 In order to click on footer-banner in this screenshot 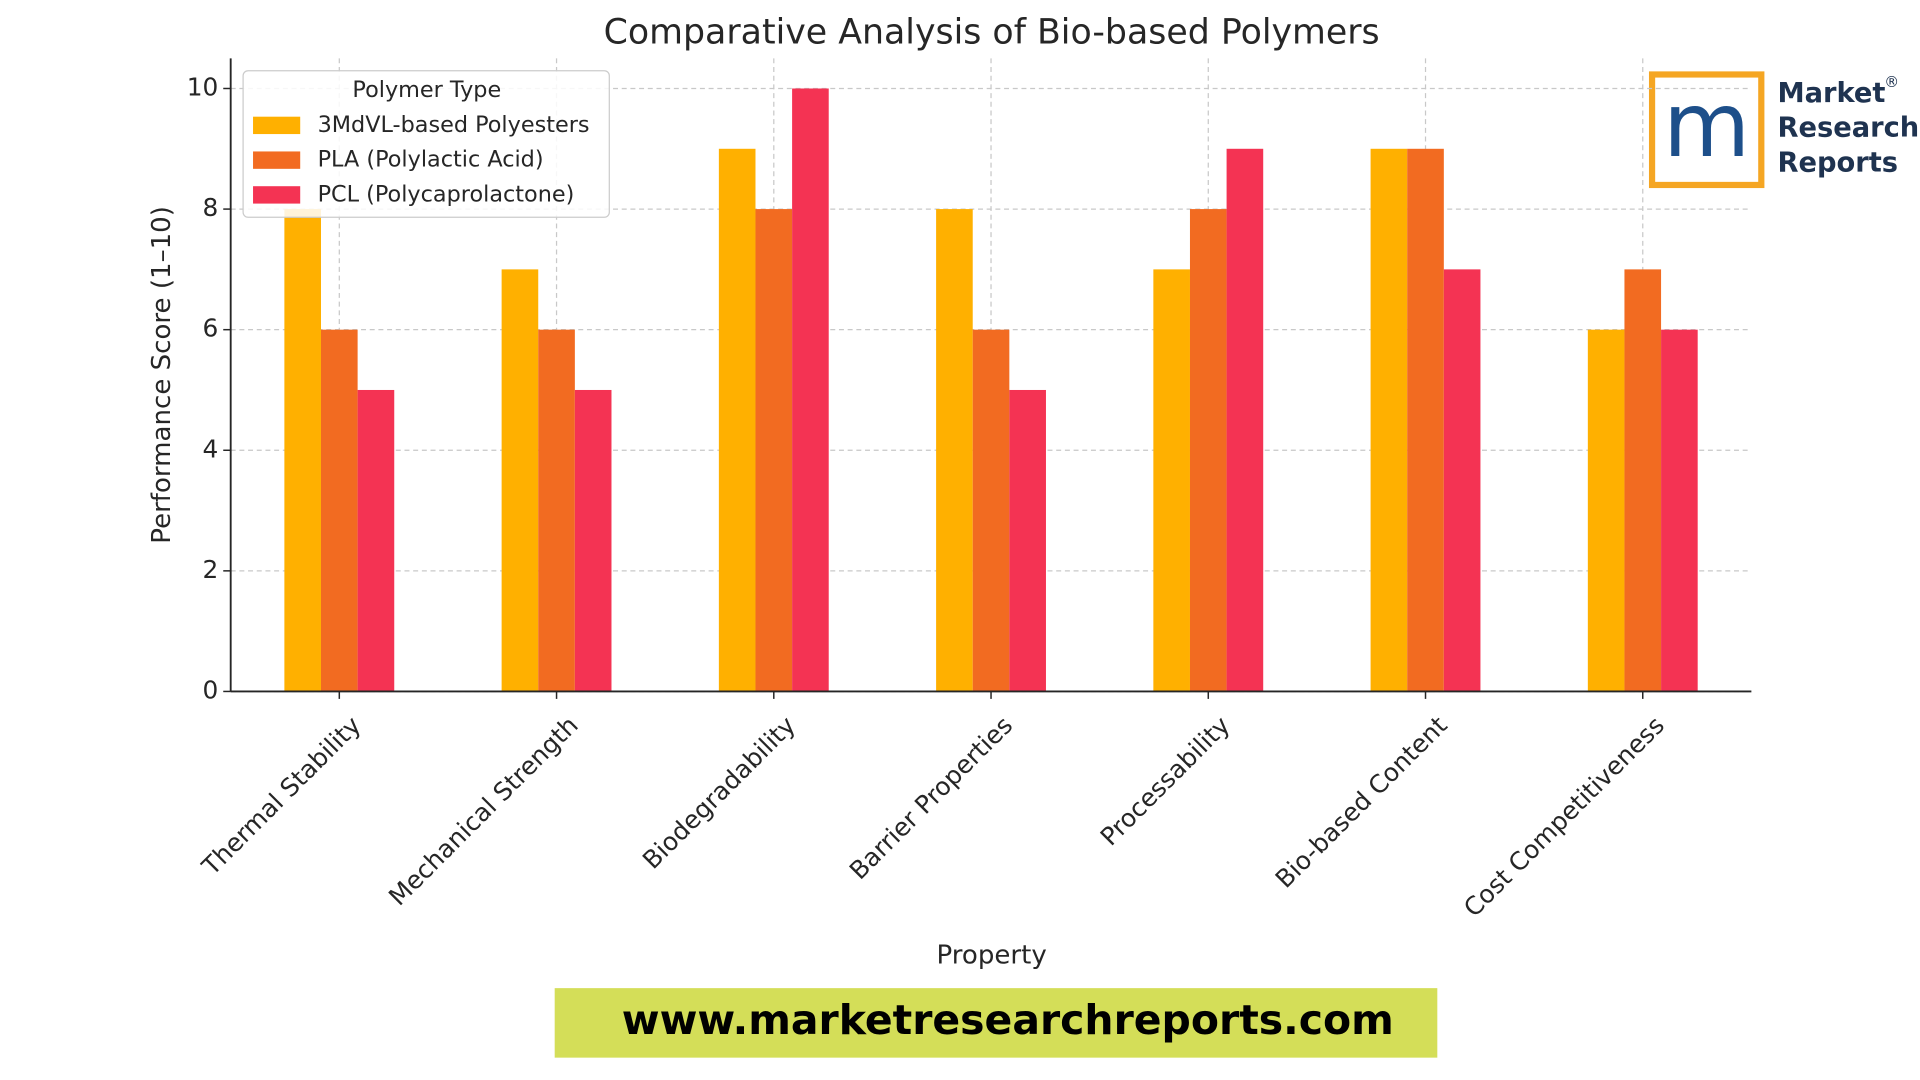, I will do `click(996, 1023)`.